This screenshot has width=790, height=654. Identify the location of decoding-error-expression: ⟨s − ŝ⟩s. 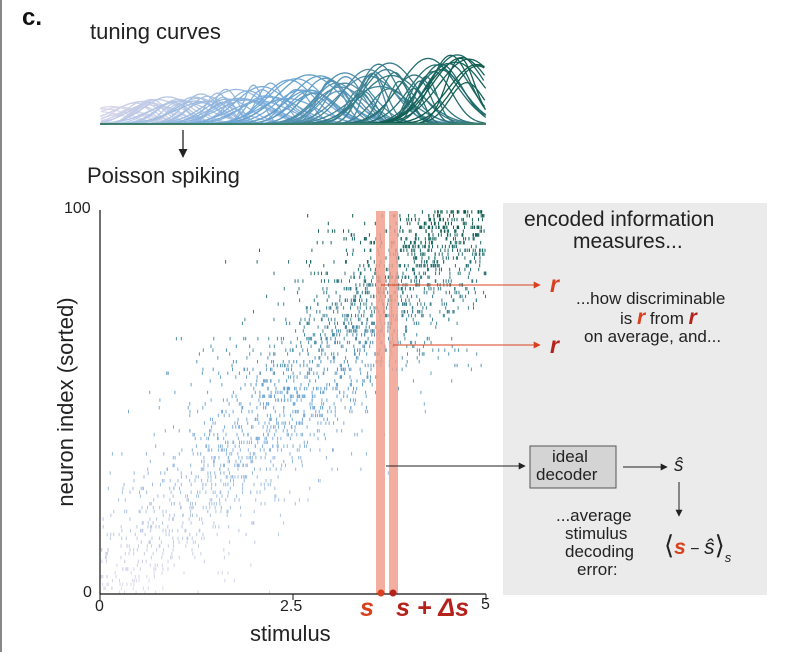
(697, 547).